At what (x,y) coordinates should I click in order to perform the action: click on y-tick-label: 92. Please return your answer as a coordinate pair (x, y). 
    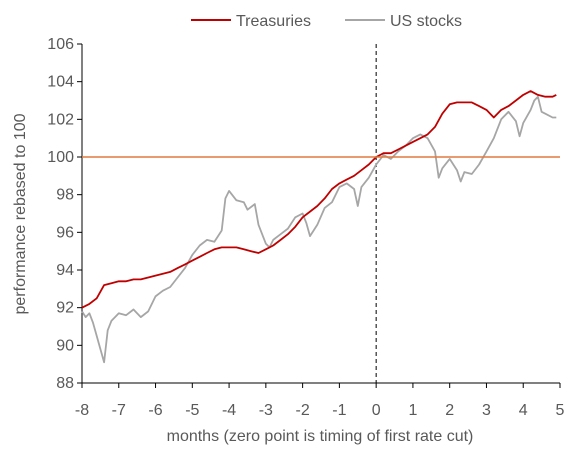
    Looking at the image, I should click on (65, 308).